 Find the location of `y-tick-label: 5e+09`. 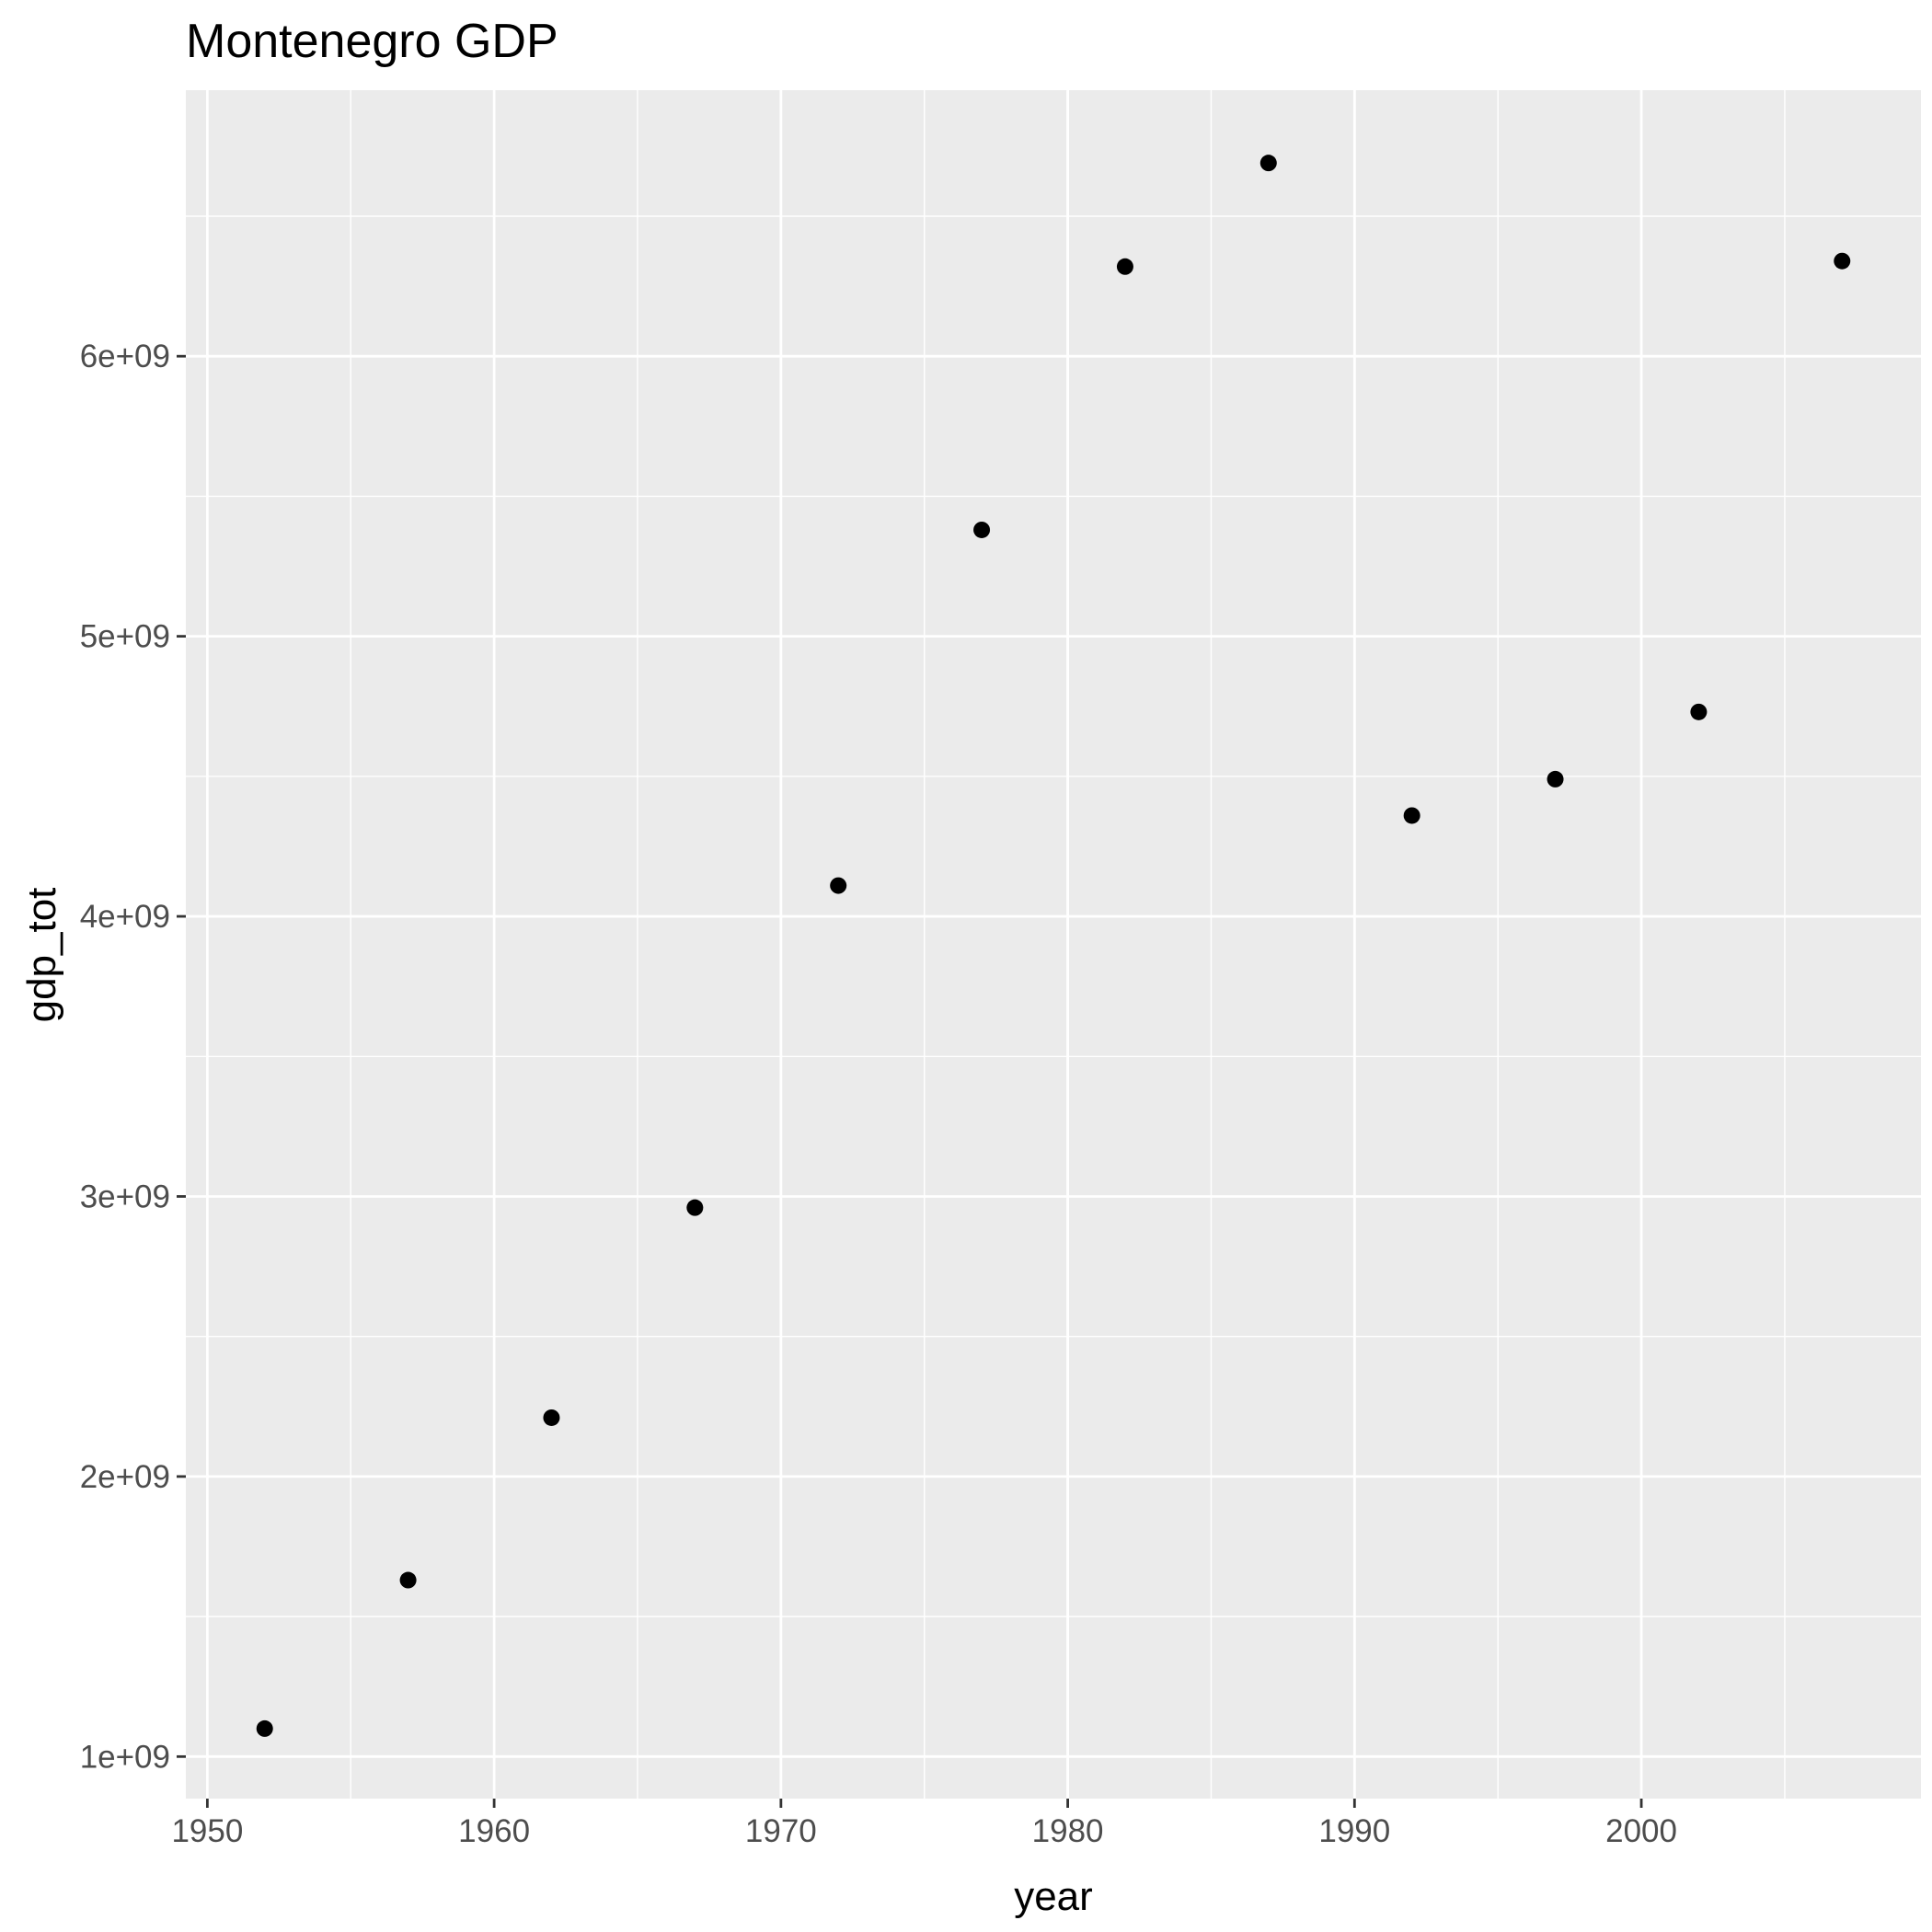

y-tick-label: 5e+09 is located at coordinates (125, 637).